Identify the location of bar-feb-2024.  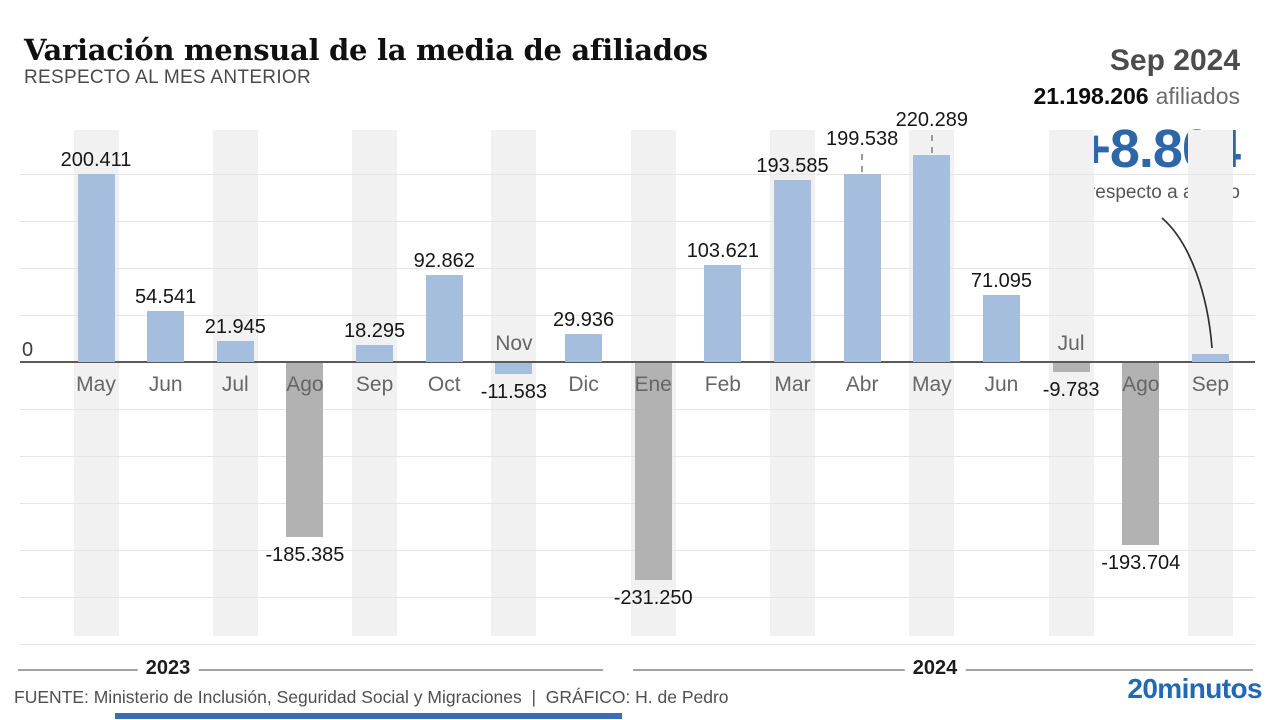
(723, 313).